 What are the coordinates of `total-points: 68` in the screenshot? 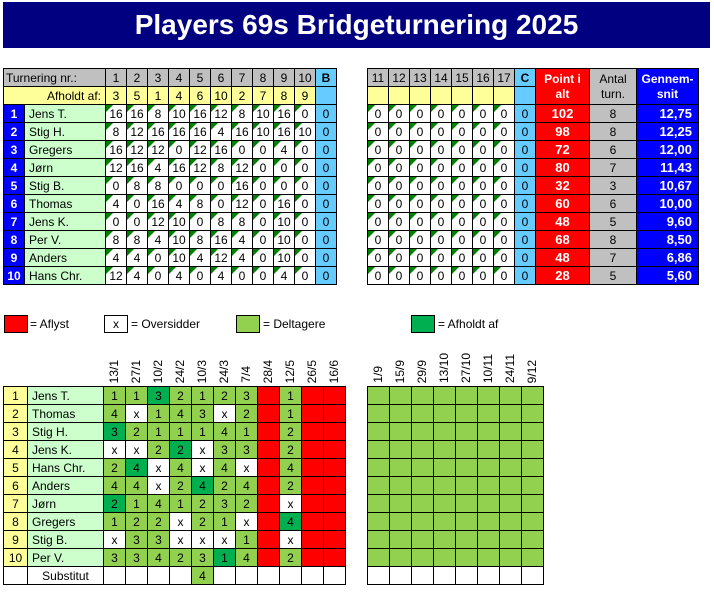 It's located at (562, 239).